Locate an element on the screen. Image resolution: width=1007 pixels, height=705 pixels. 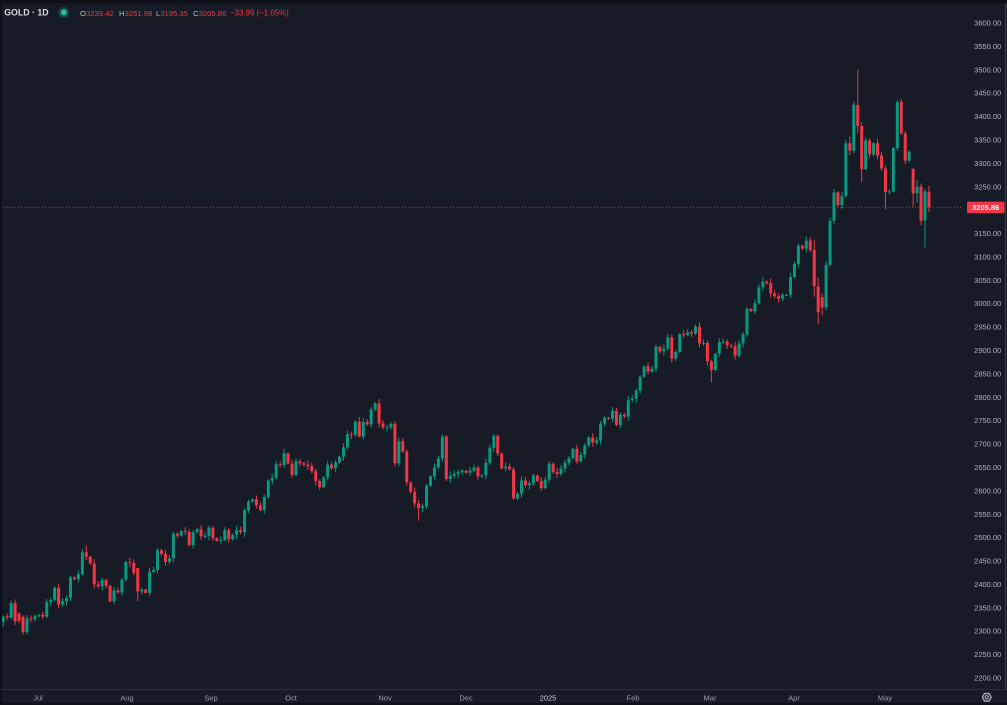
svg-text: 3450.00 is located at coordinates (987, 93).